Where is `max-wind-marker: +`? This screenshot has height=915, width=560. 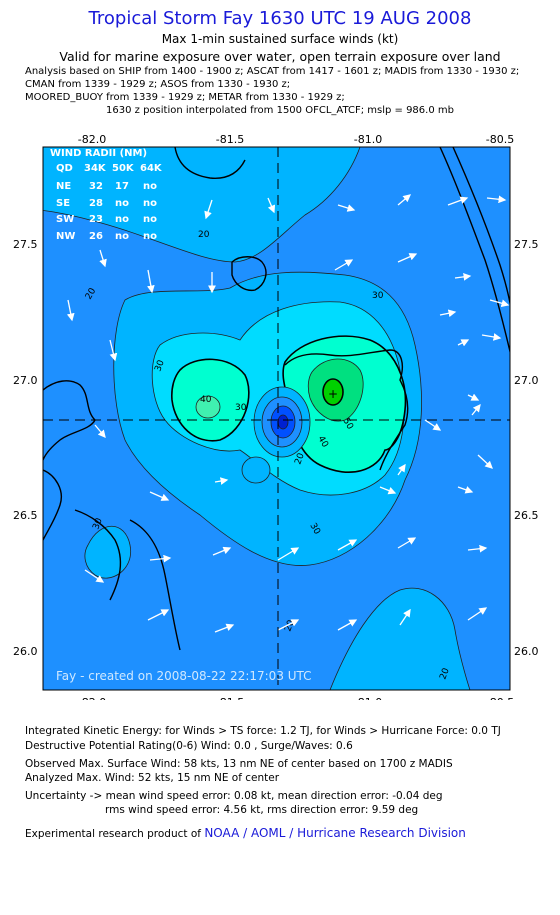 max-wind-marker: + is located at coordinates (333, 394).